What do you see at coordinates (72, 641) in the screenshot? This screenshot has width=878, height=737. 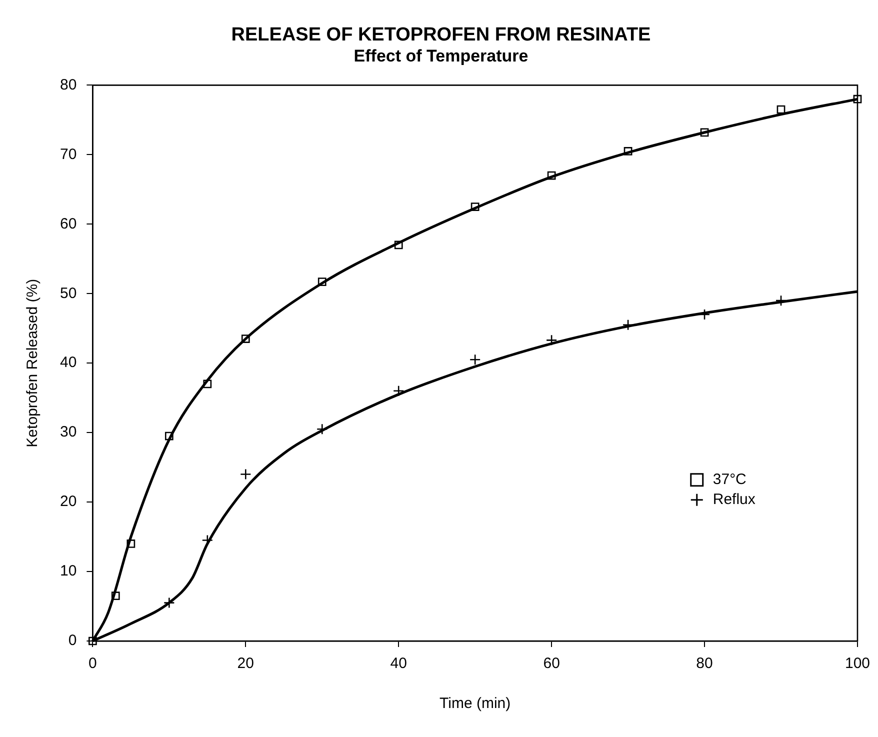 I see `y-tick-label: 0` at bounding box center [72, 641].